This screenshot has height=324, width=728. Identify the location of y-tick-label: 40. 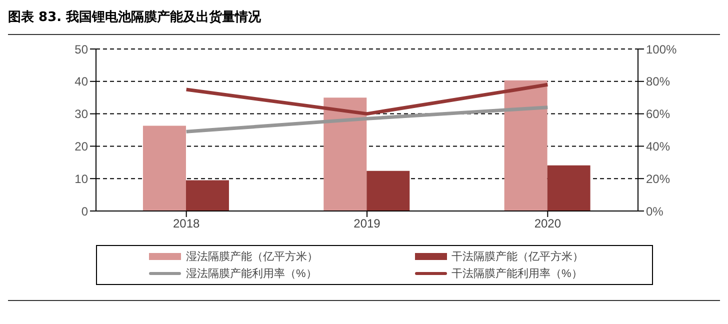
(81, 81).